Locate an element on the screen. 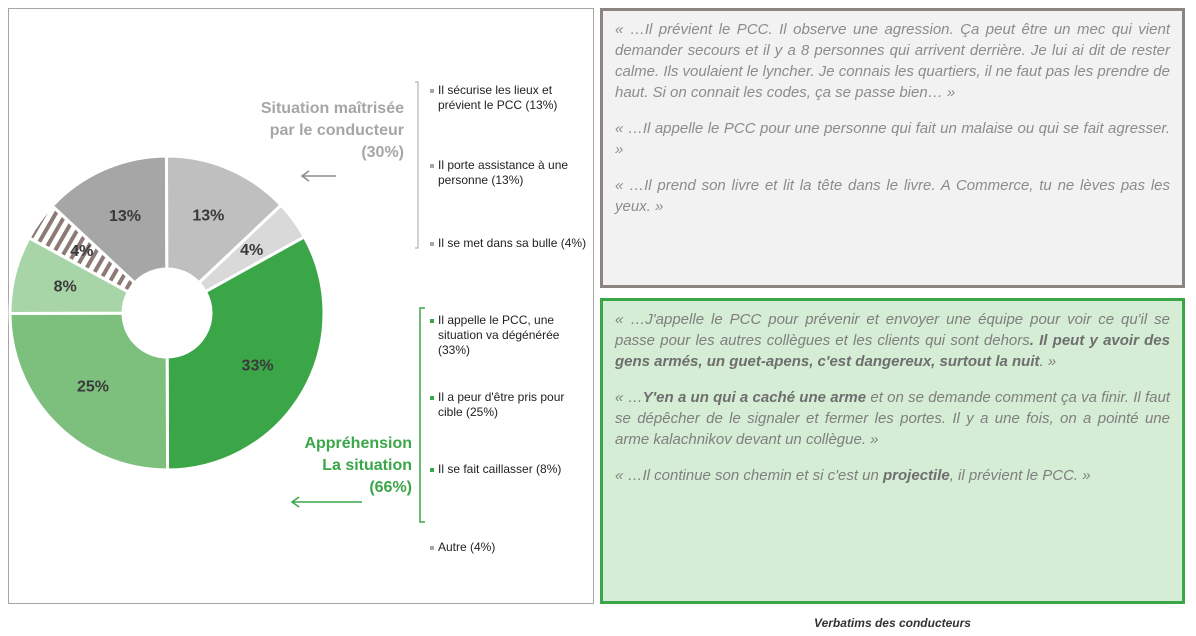 The image size is (1196, 636). group-label: Appréhension La situation (66%) is located at coordinates (358, 466).